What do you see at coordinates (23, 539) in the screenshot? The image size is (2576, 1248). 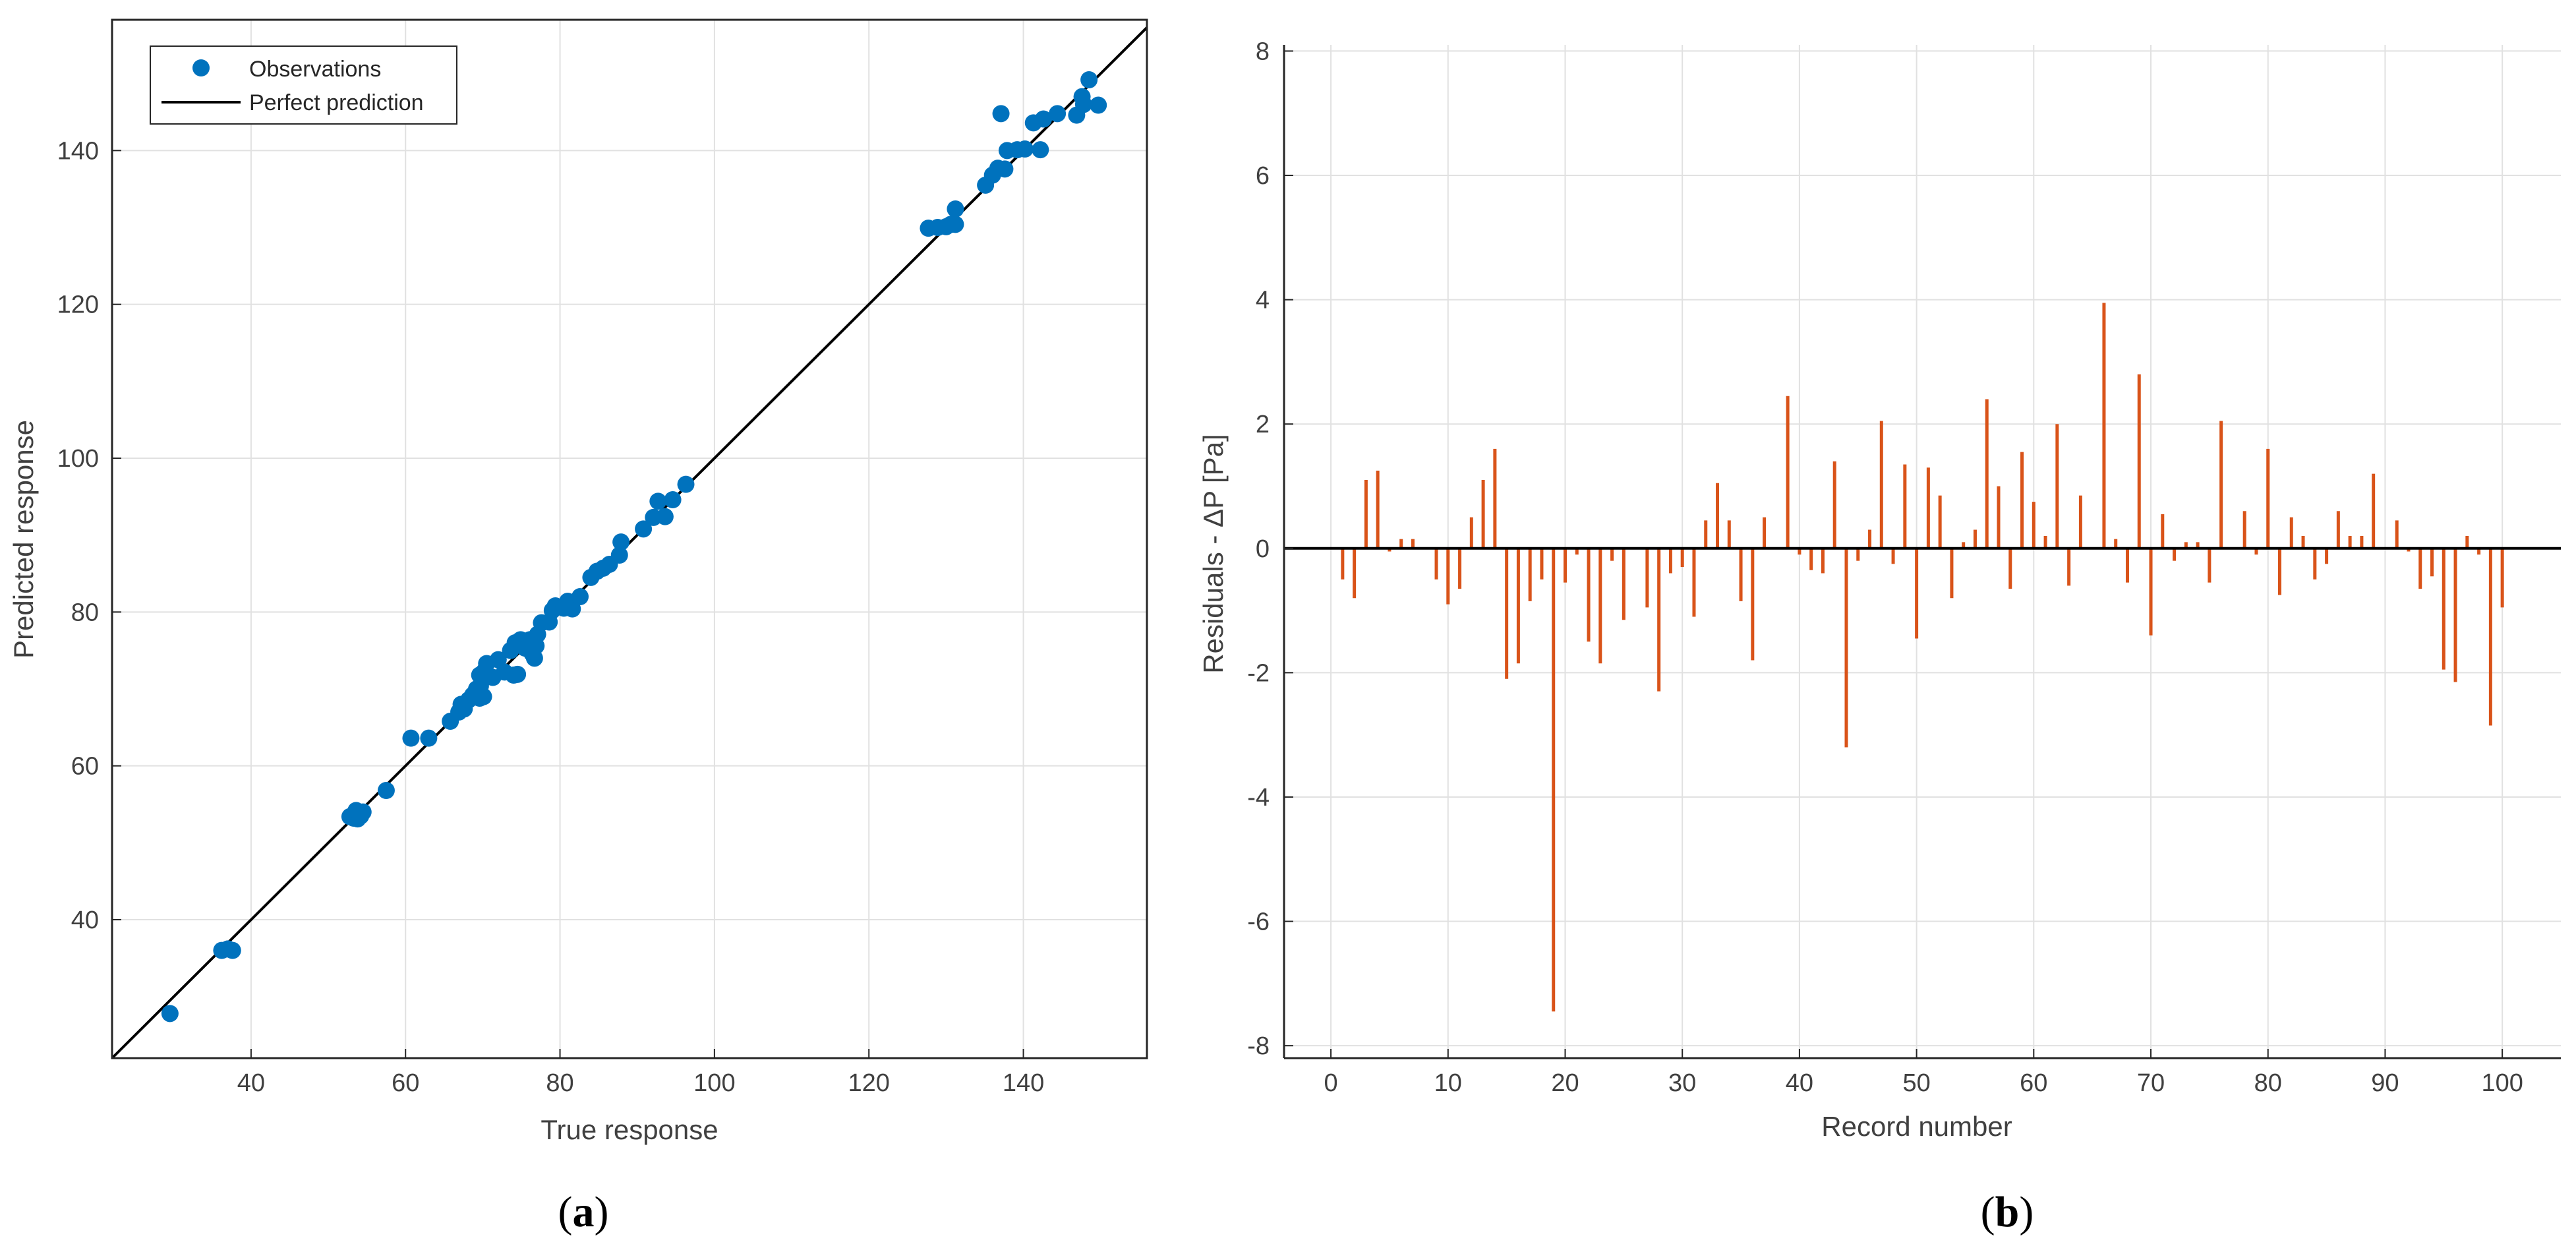 I see `panel-a-y-axis-title: Predicted response` at bounding box center [23, 539].